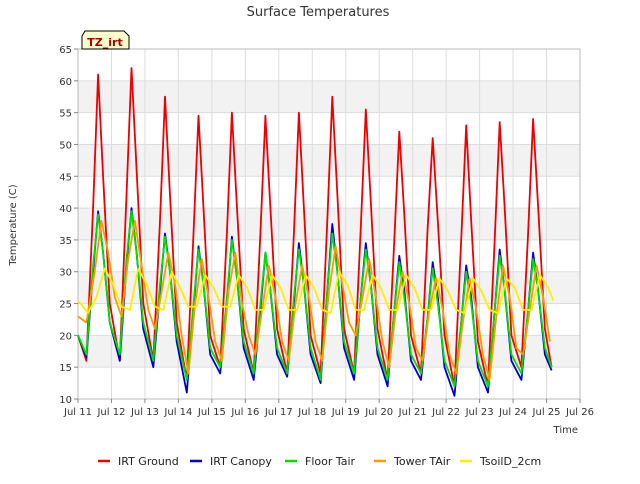 The image size is (640, 484). Describe the element at coordinates (412, 412) in the screenshot. I see `x-tick-label: Jul 21` at that location.